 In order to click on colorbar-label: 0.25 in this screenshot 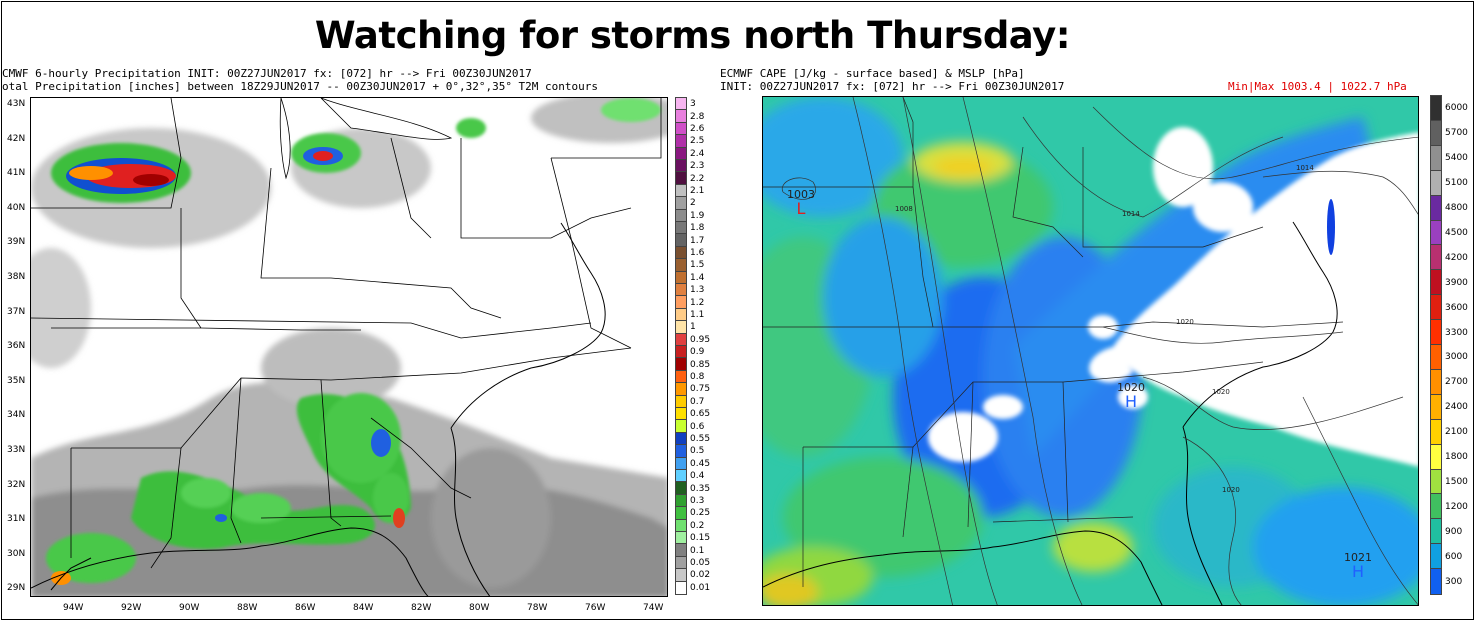, I will do `click(700, 513)`.